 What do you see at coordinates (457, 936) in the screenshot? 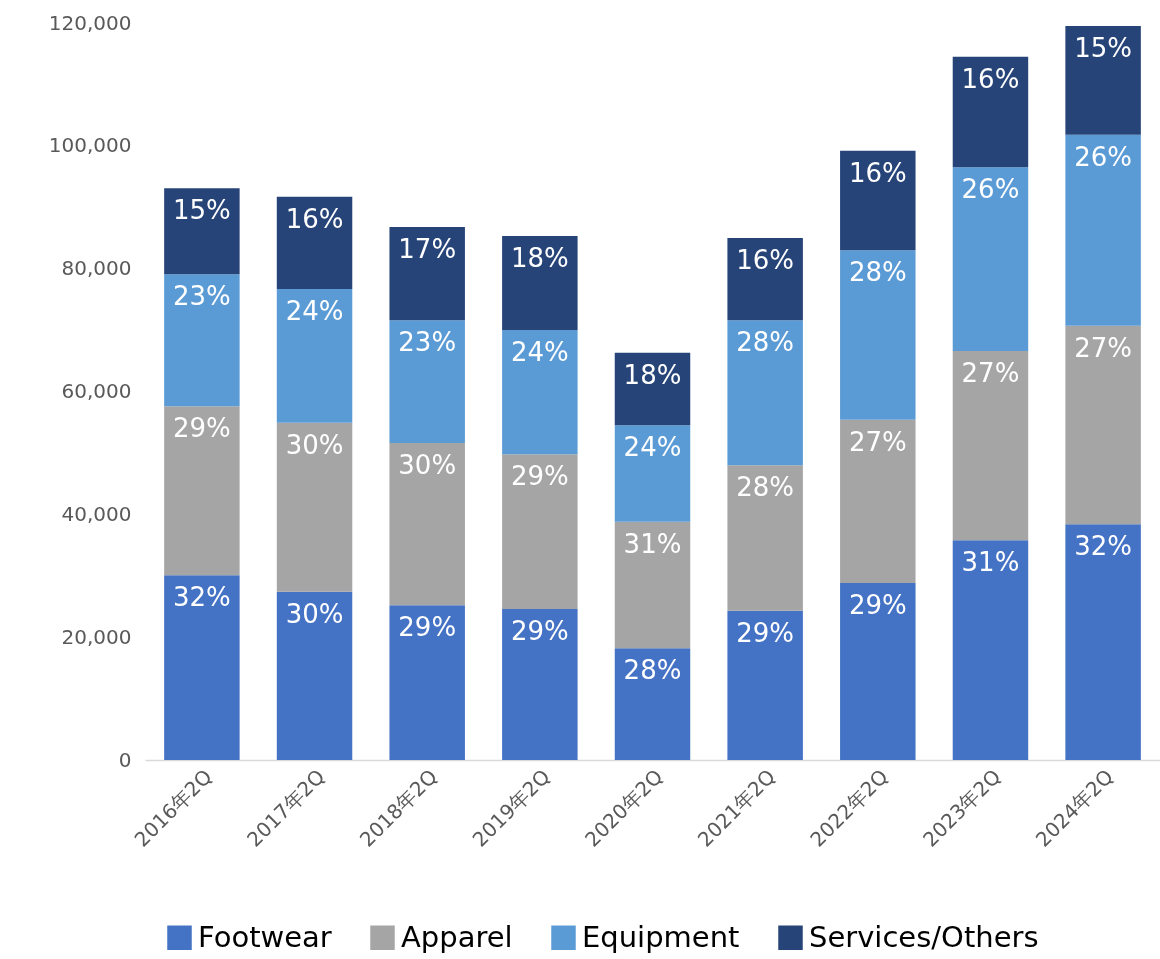
I see `legend-label: Apparel` at bounding box center [457, 936].